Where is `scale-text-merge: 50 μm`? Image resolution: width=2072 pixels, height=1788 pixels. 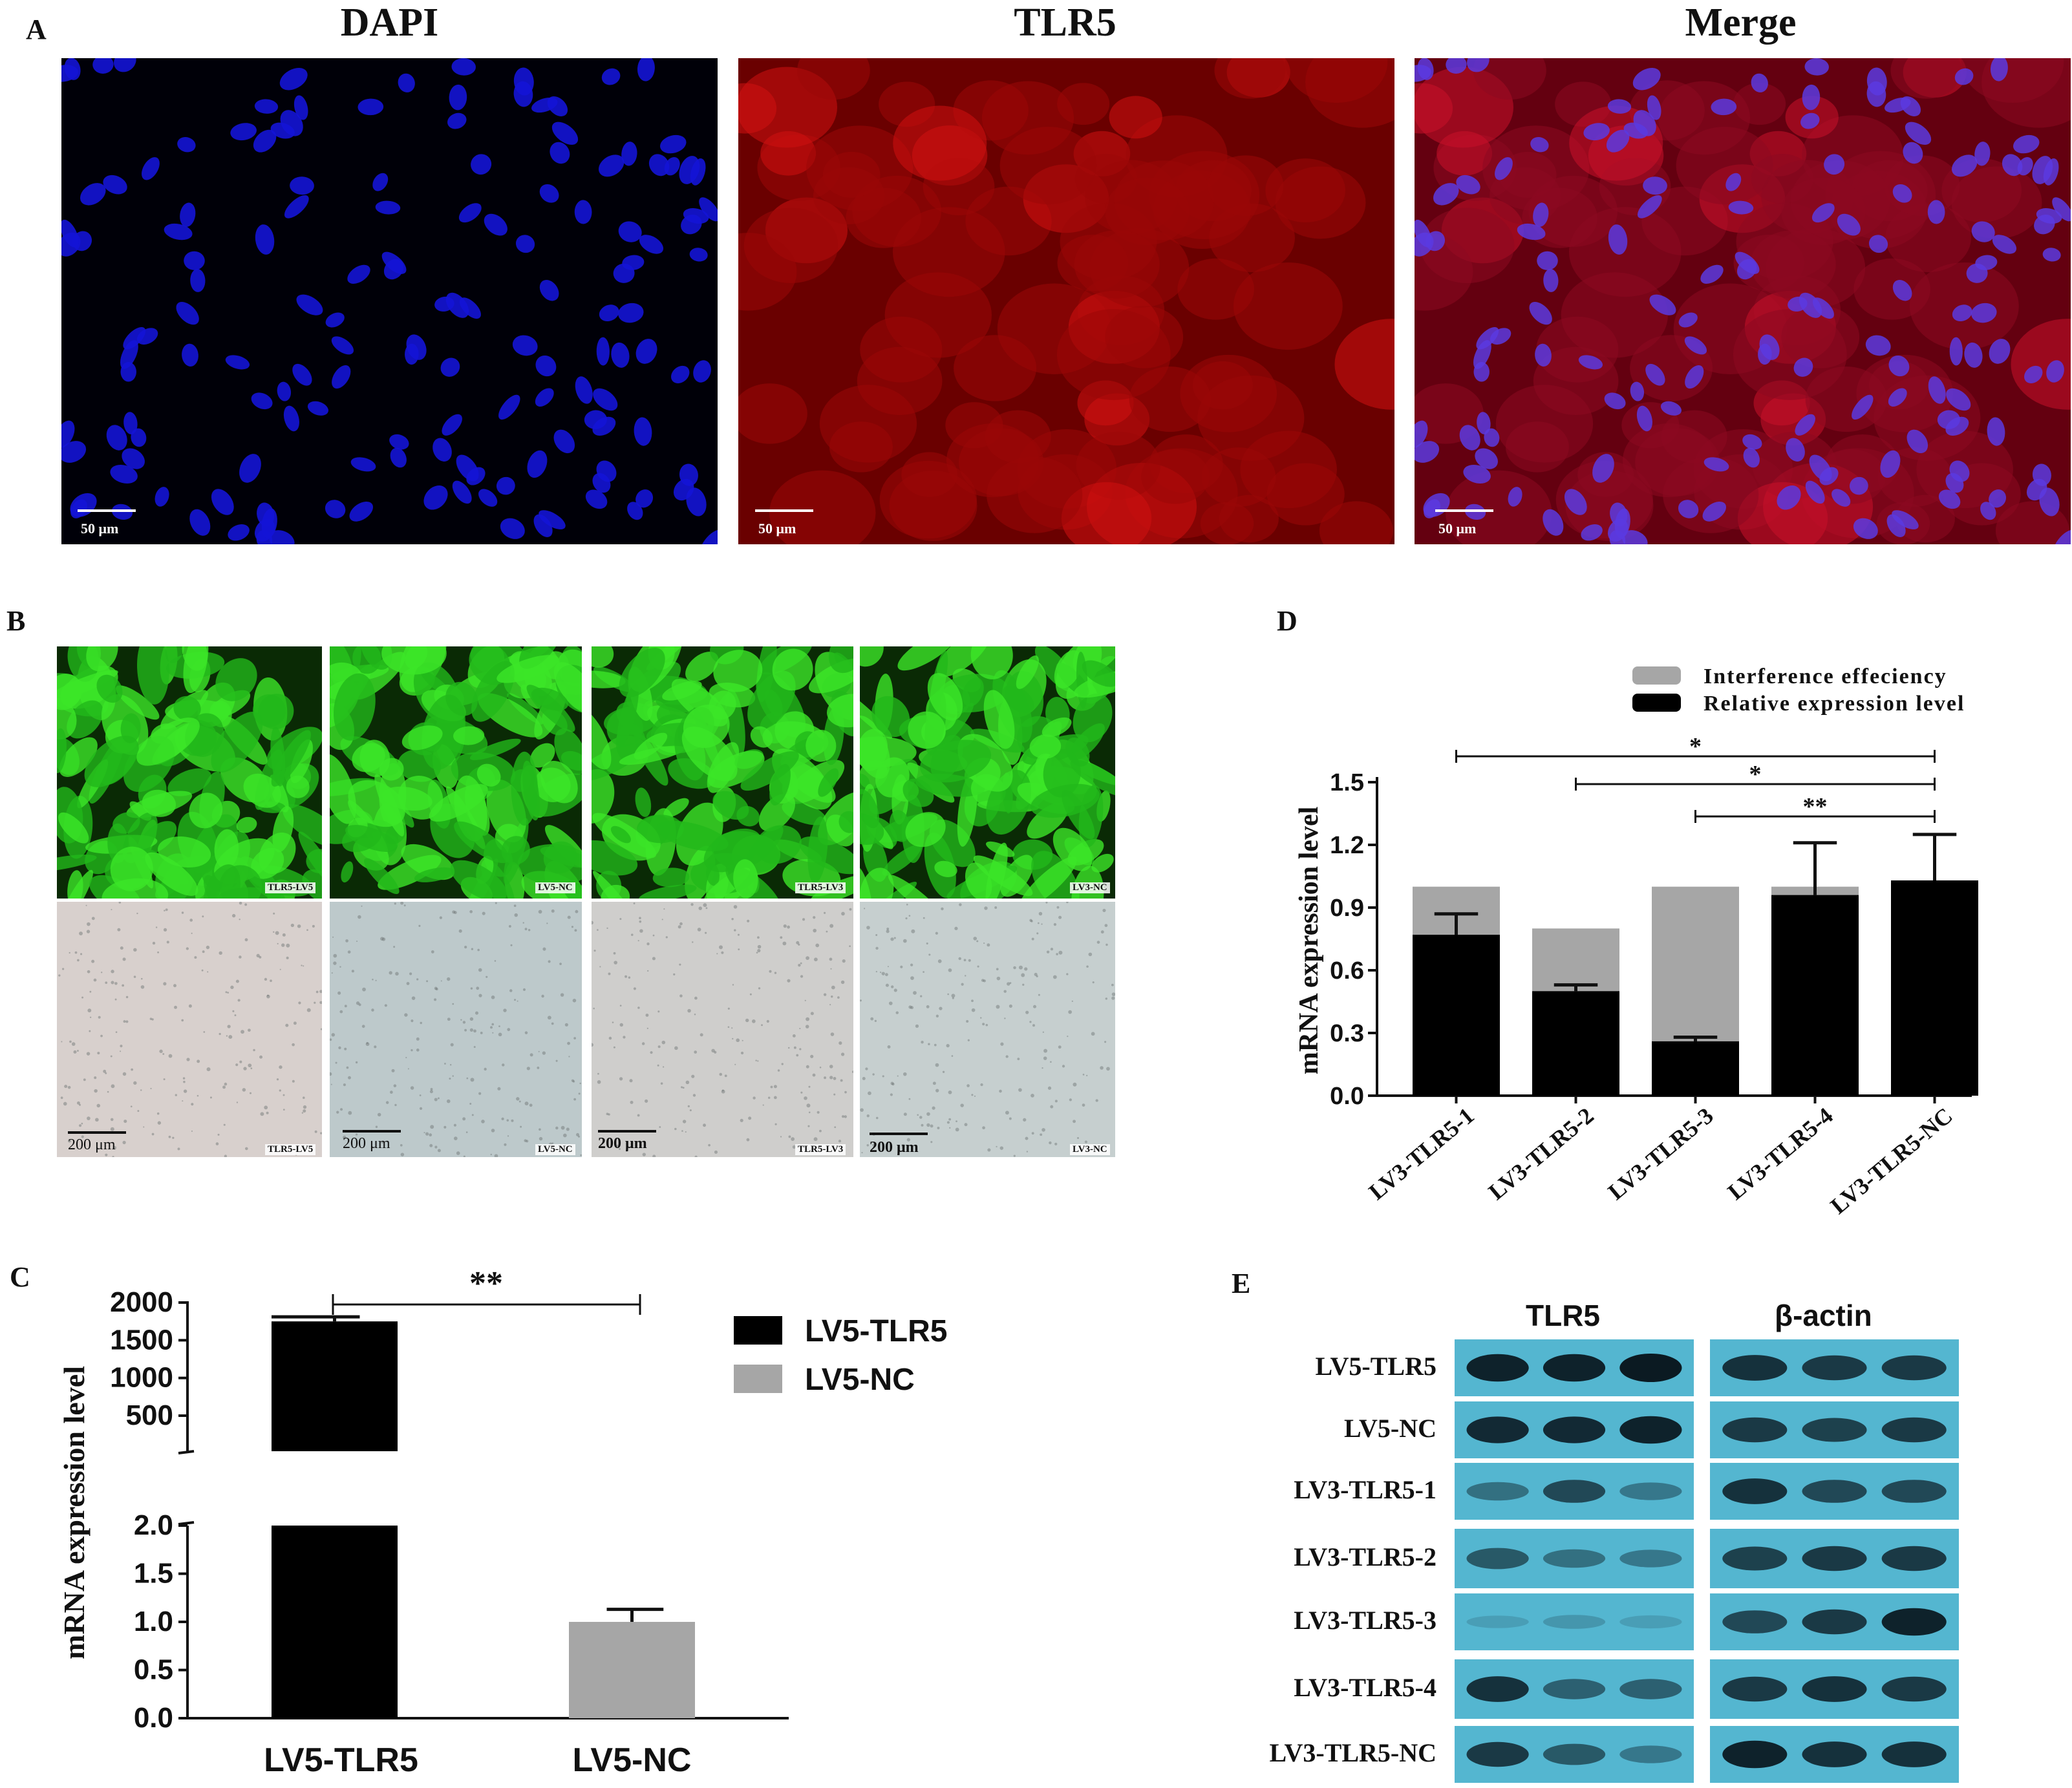
scale-text-merge: 50 μm is located at coordinates (1457, 528).